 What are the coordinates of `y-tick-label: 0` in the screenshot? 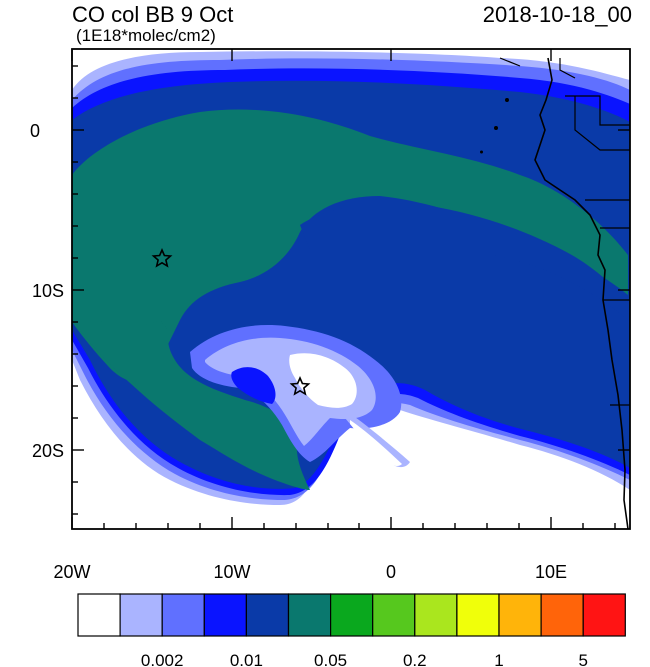 It's located at (35, 131).